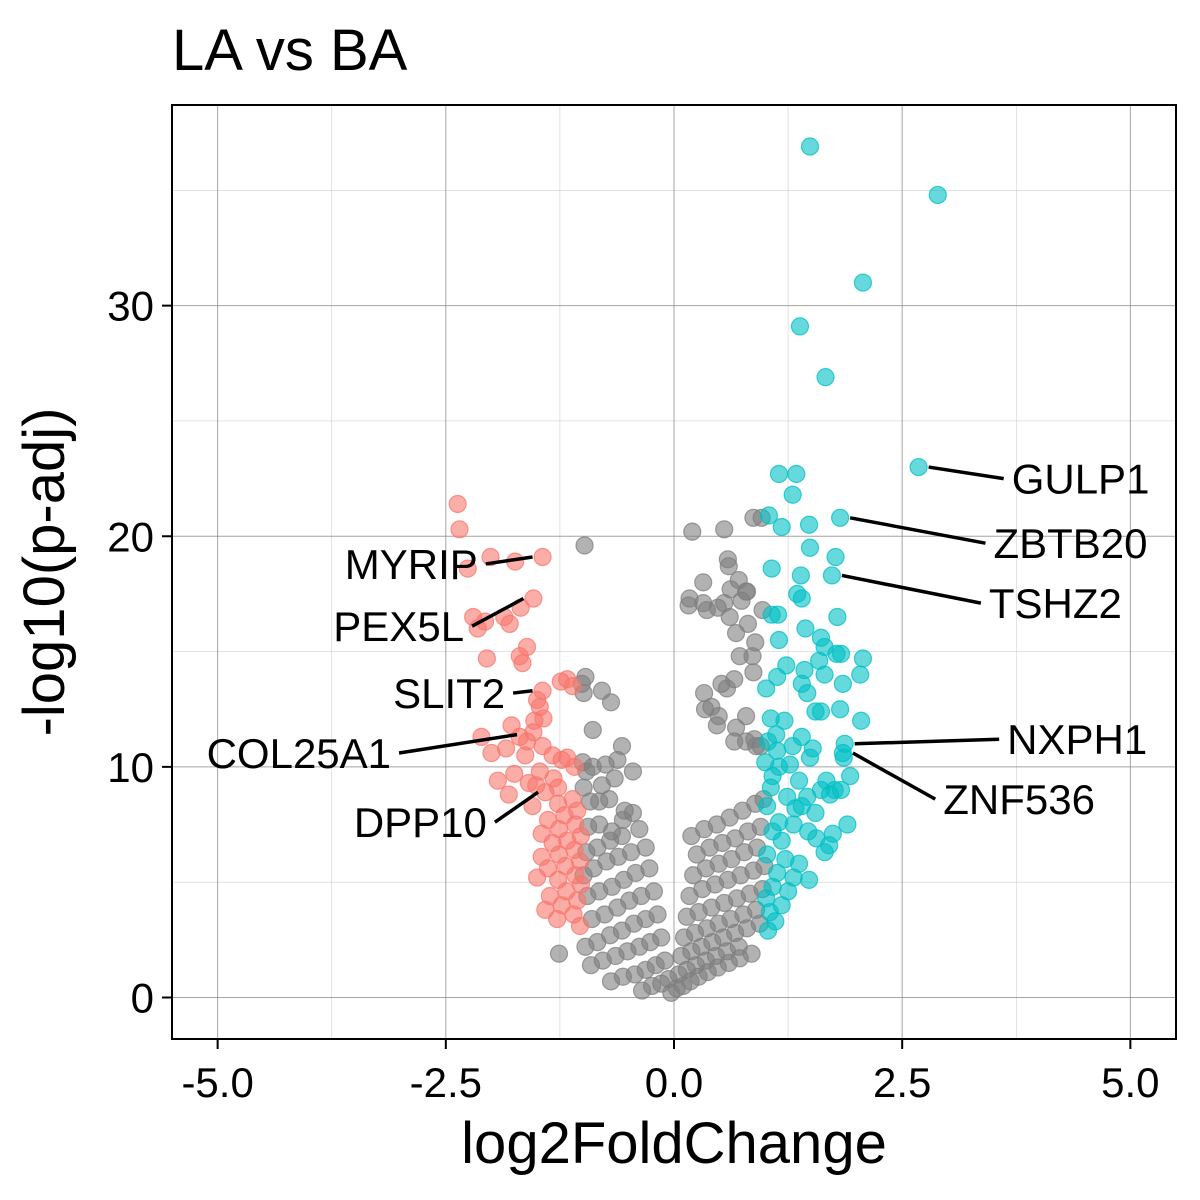 The width and height of the screenshot is (1200, 1200). I want to click on x-tick-label: 5.0, so click(1130, 1082).